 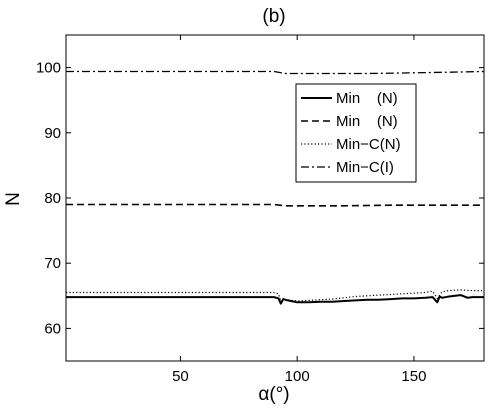 What do you see at coordinates (52, 133) in the screenshot?
I see `y-tick-label: 90` at bounding box center [52, 133].